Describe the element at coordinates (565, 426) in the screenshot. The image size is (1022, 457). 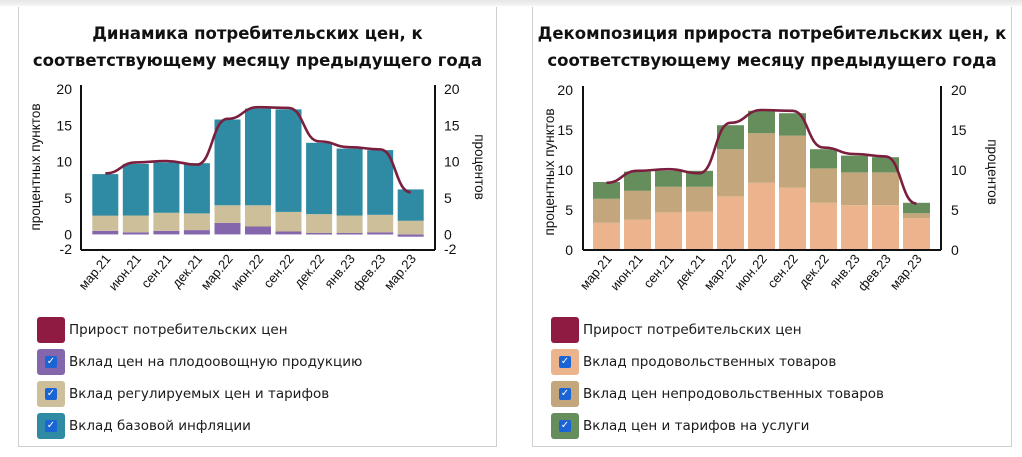
I see `checkbox-services: ✓` at that location.